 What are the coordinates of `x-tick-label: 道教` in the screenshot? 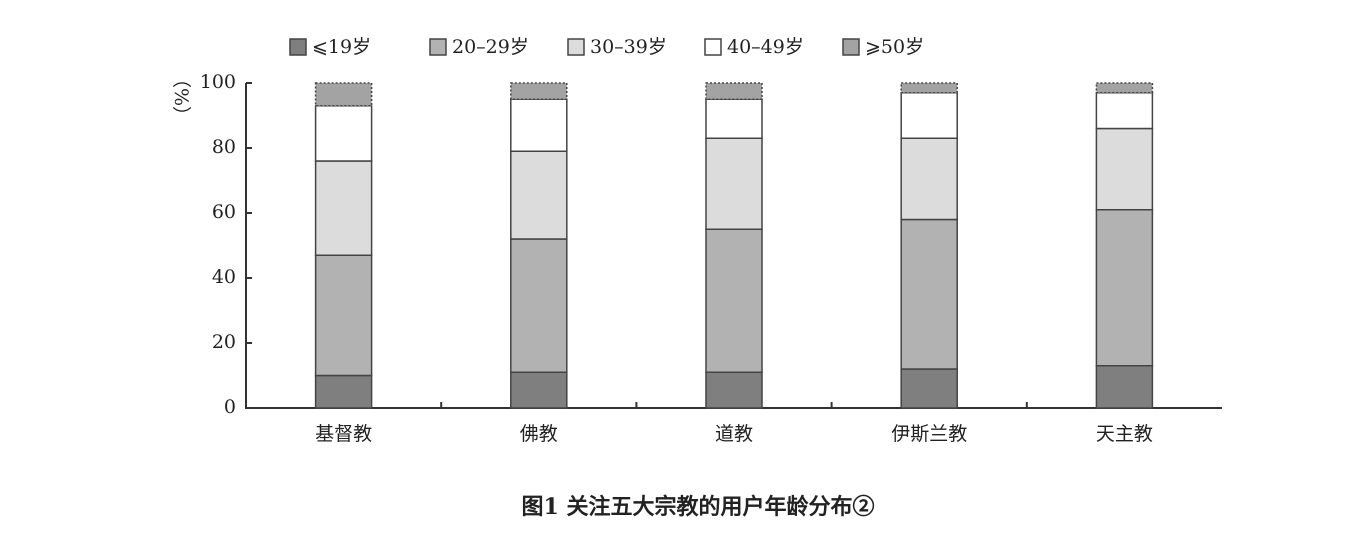 It's located at (734, 434).